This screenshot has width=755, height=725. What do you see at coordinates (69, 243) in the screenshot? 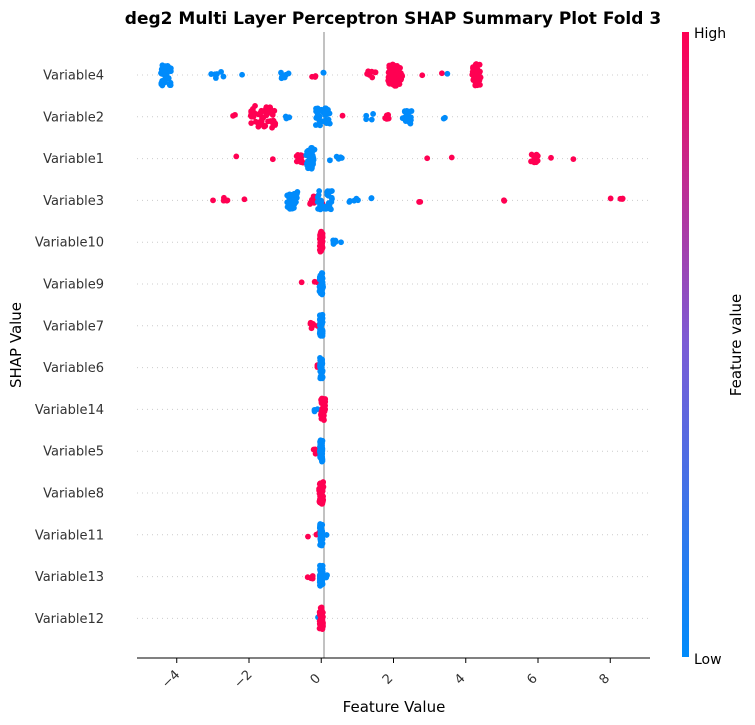
I see `feature-label: Variable10` at bounding box center [69, 243].